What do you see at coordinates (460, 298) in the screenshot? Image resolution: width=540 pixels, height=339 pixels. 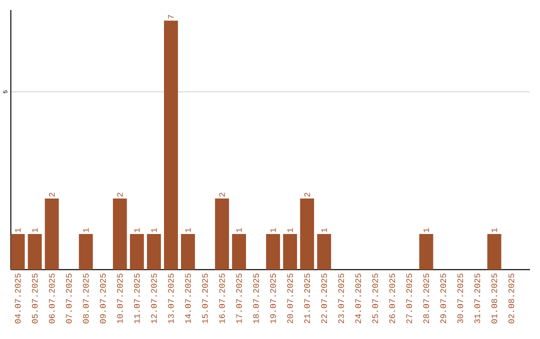 I see `x-tick-label: 30.07.2025` at bounding box center [460, 298].